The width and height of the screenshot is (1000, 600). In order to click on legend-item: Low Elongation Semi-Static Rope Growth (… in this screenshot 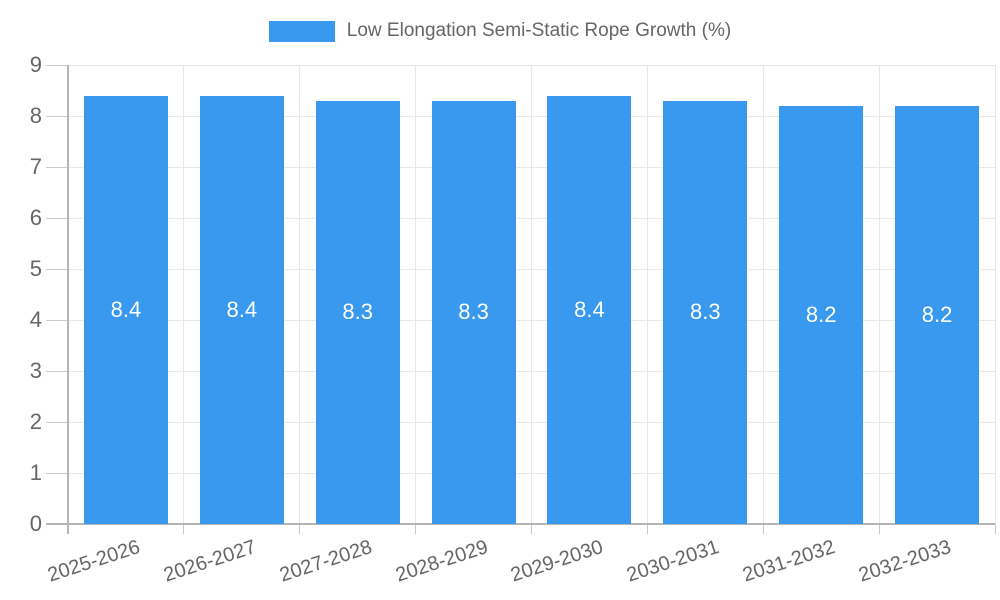, I will do `click(500, 31)`.